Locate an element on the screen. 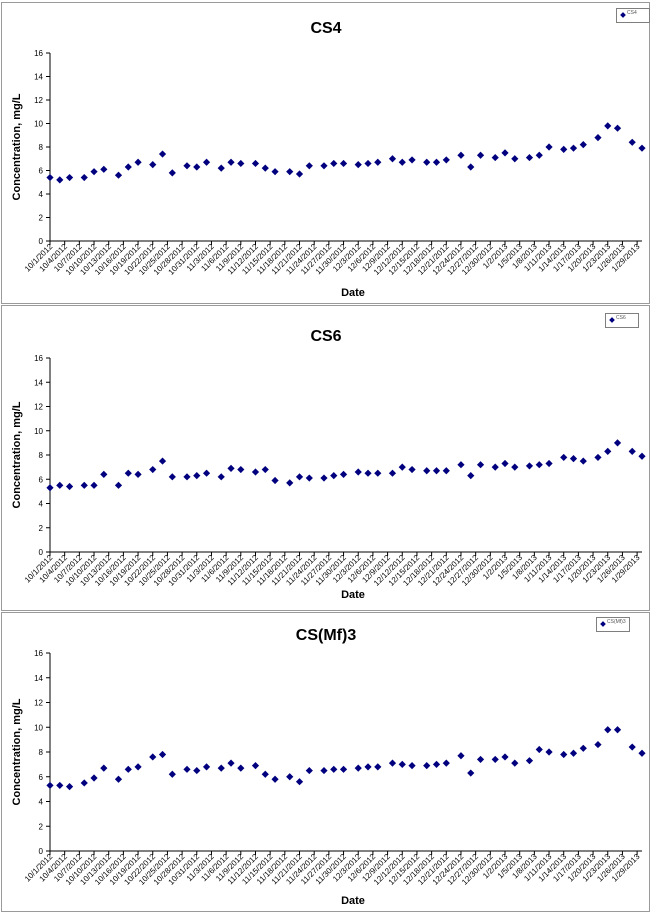 The width and height of the screenshot is (652, 914). y-tick-label: 0 is located at coordinates (41, 241).